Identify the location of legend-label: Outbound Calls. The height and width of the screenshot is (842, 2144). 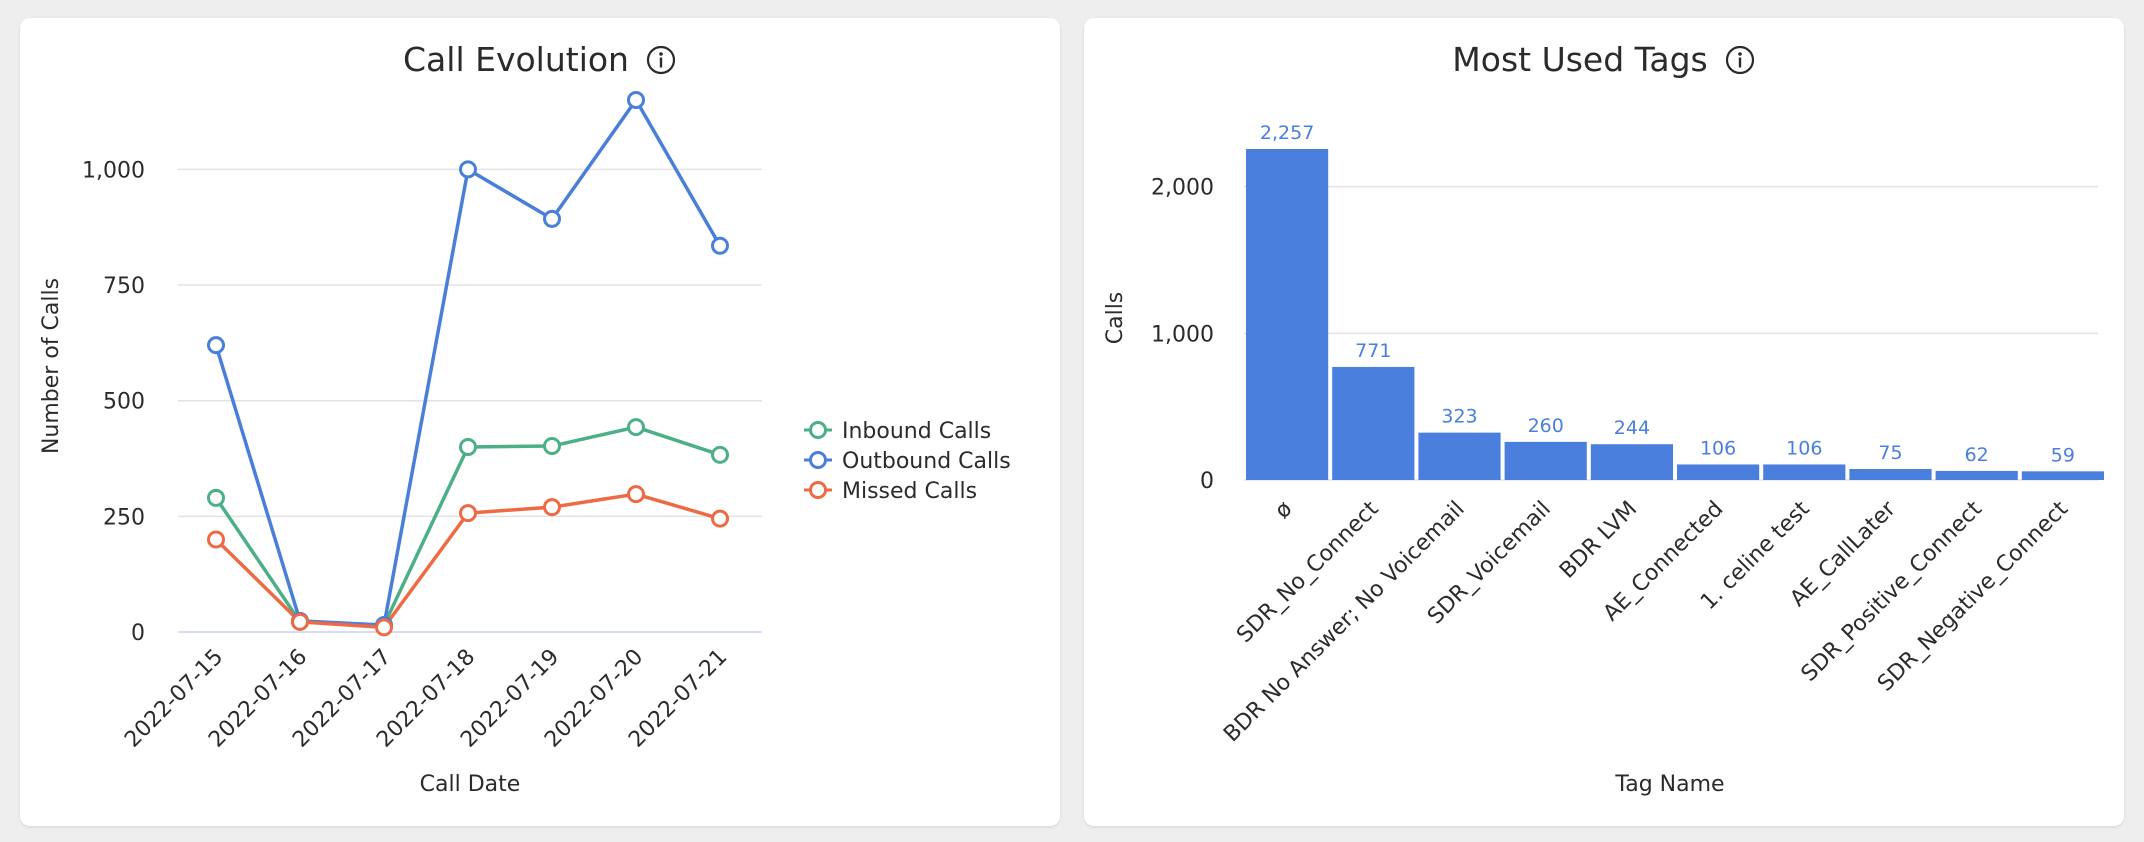
(926, 461).